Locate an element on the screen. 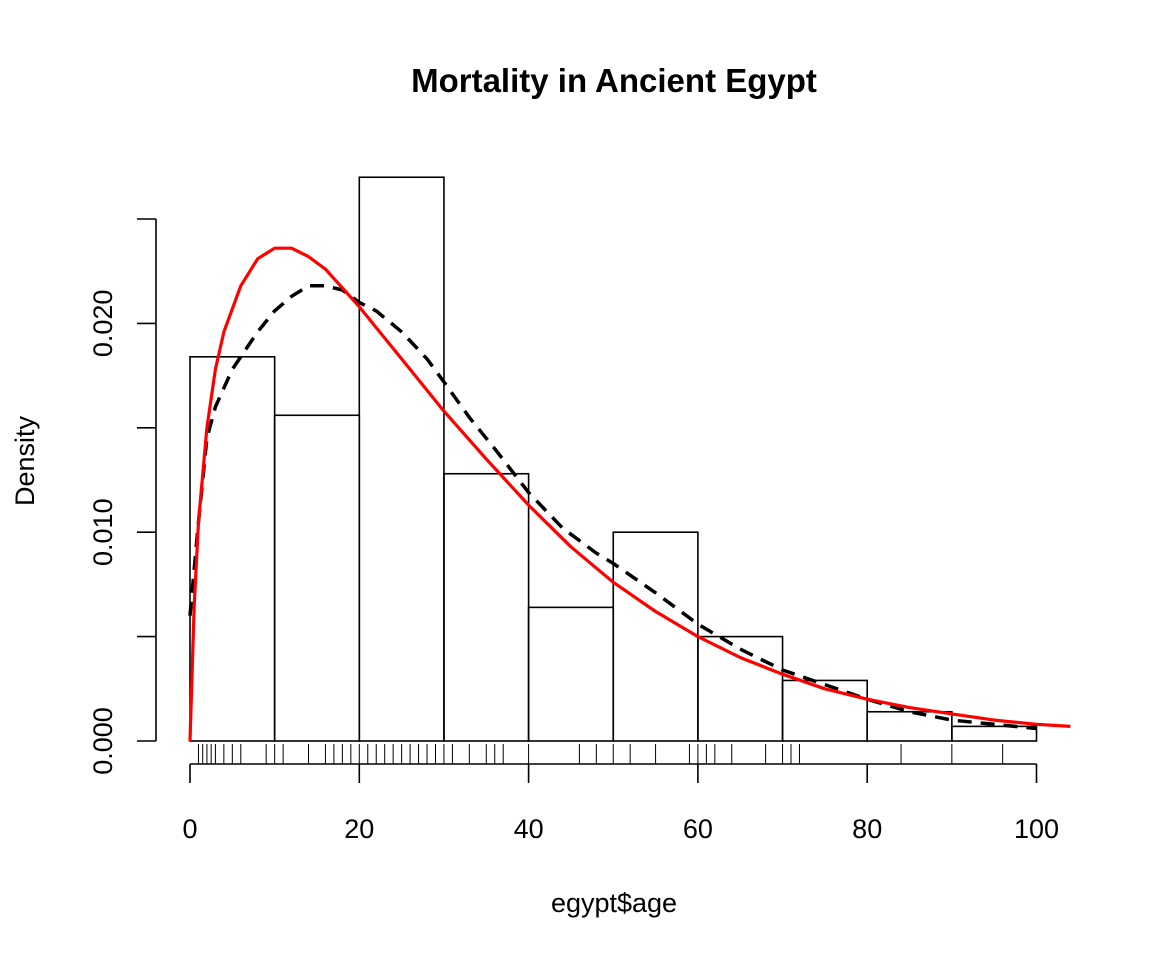 The width and height of the screenshot is (1152, 960). y-tick-label-1: 0.010 is located at coordinates (103, 532).